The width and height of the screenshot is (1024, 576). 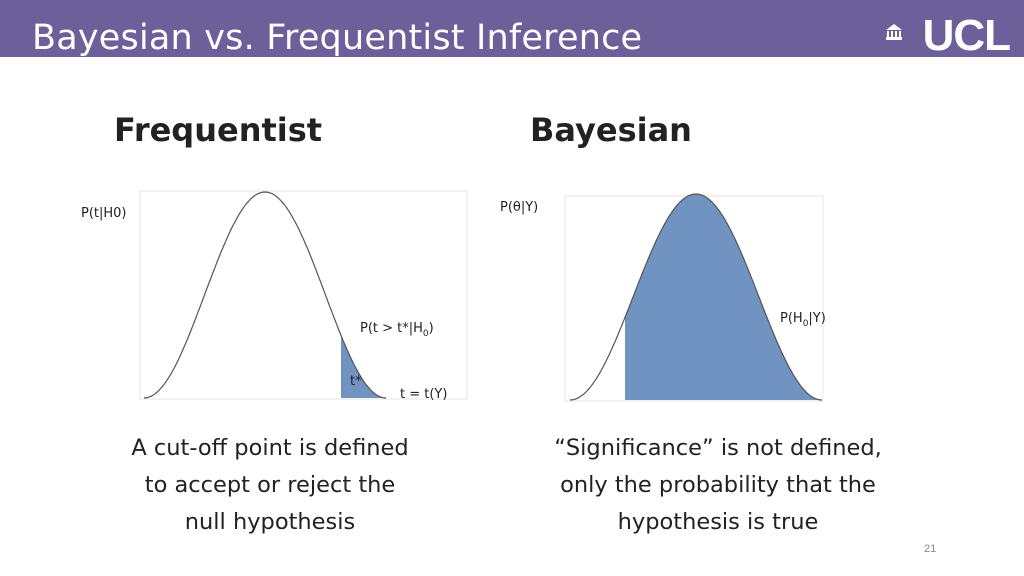 I want to click on frequentist-rejection-region, so click(x=363, y=366).